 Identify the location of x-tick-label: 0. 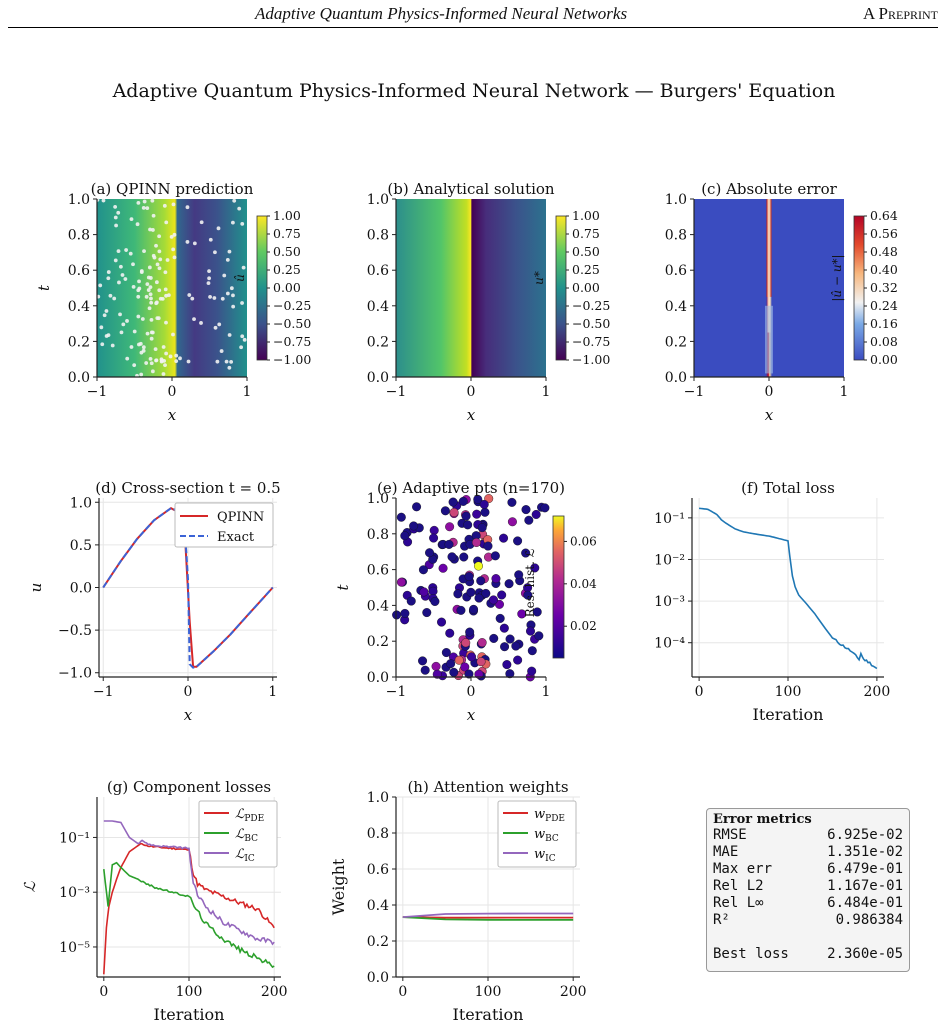
(188, 692).